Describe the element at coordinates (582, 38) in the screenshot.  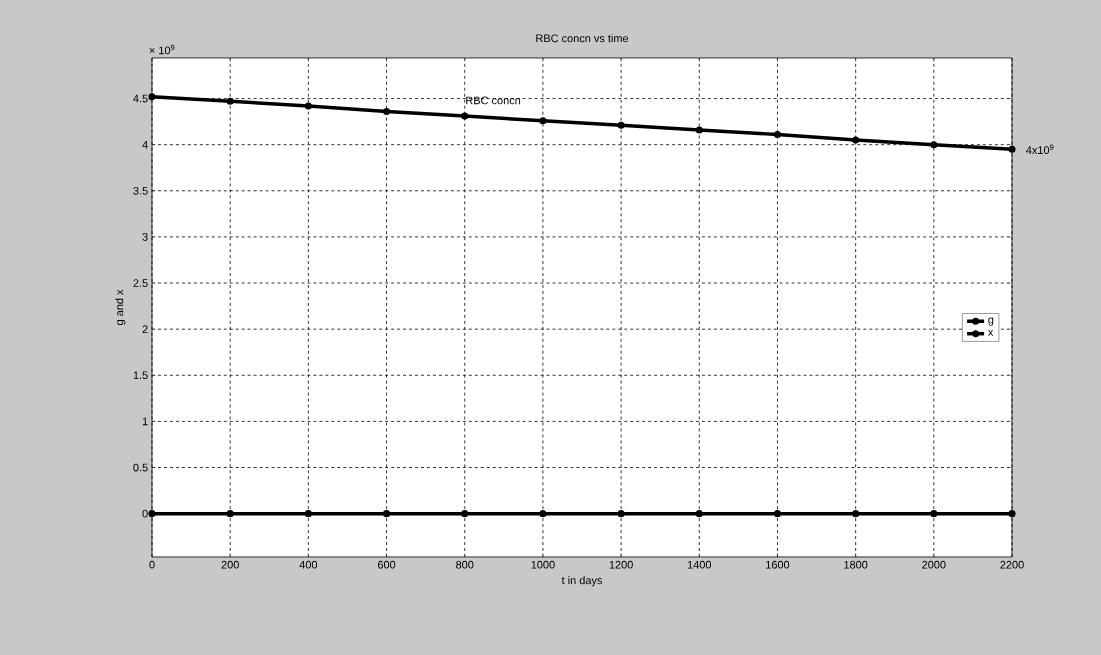
I see `chart-title: RBC concn vs time` at that location.